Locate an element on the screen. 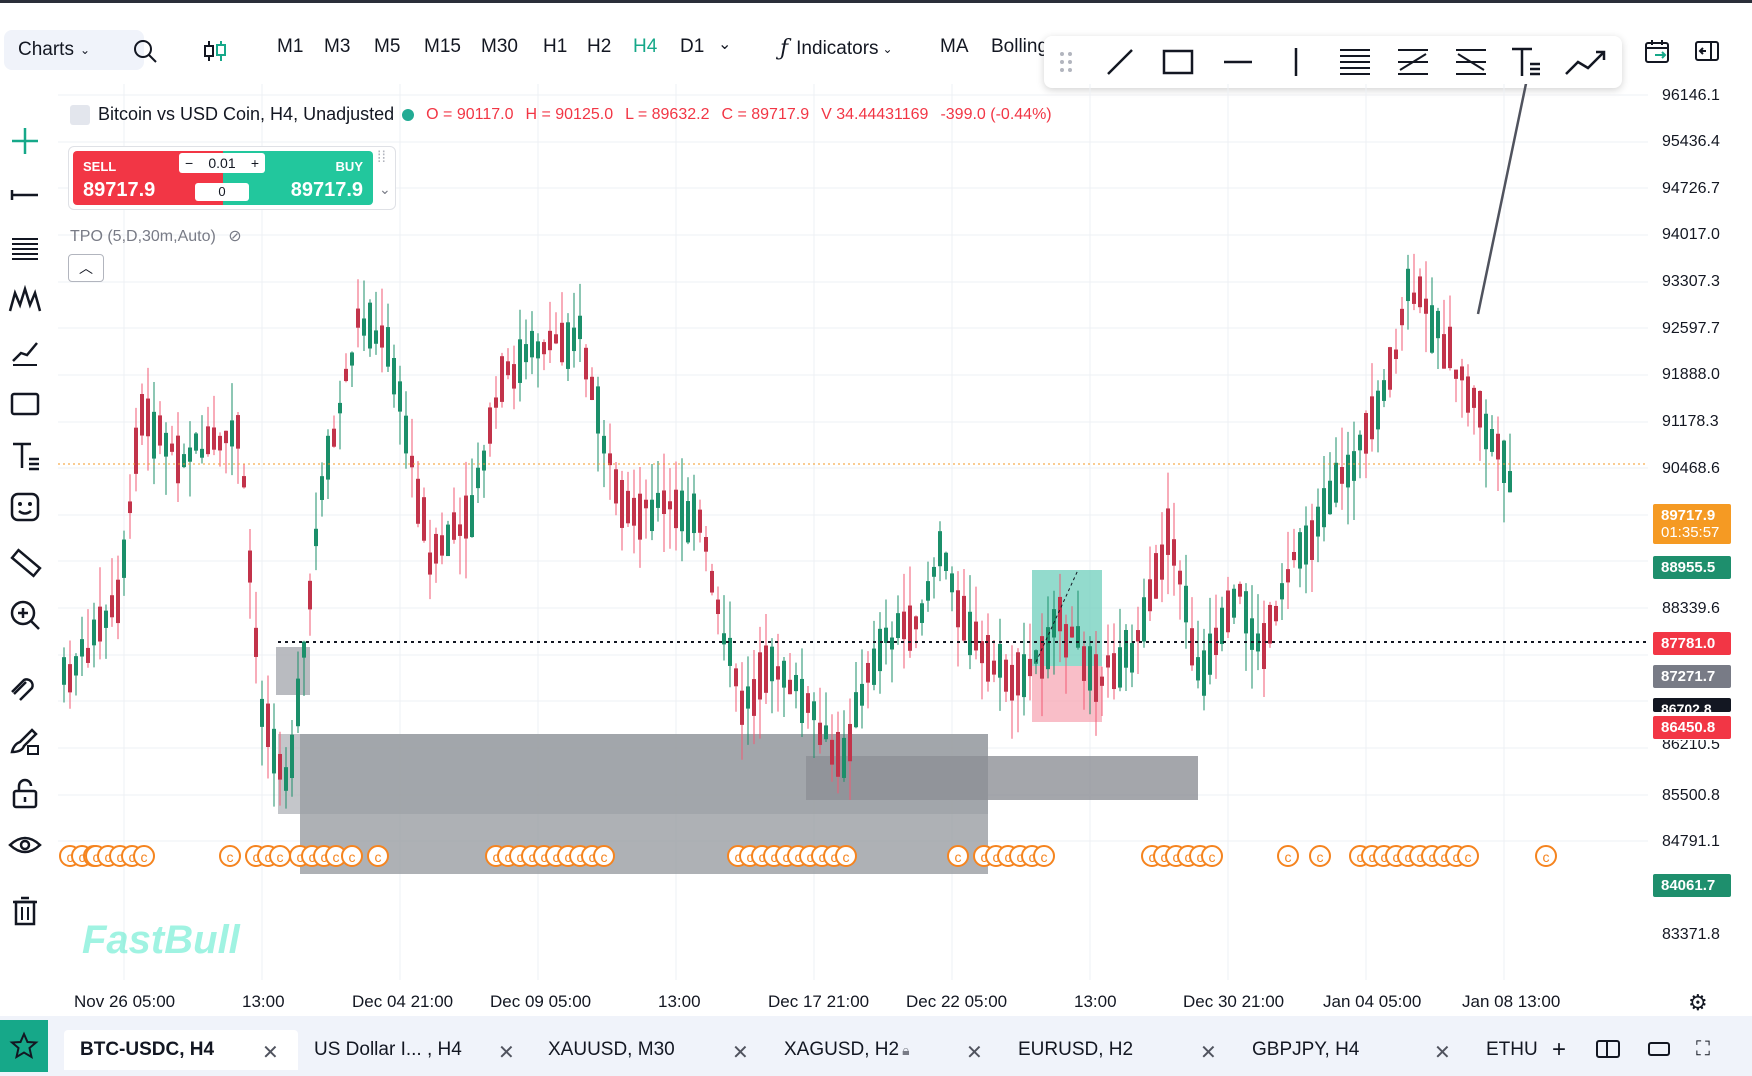 The width and height of the screenshot is (1752, 1076). eye-icon is located at coordinates (25, 845).